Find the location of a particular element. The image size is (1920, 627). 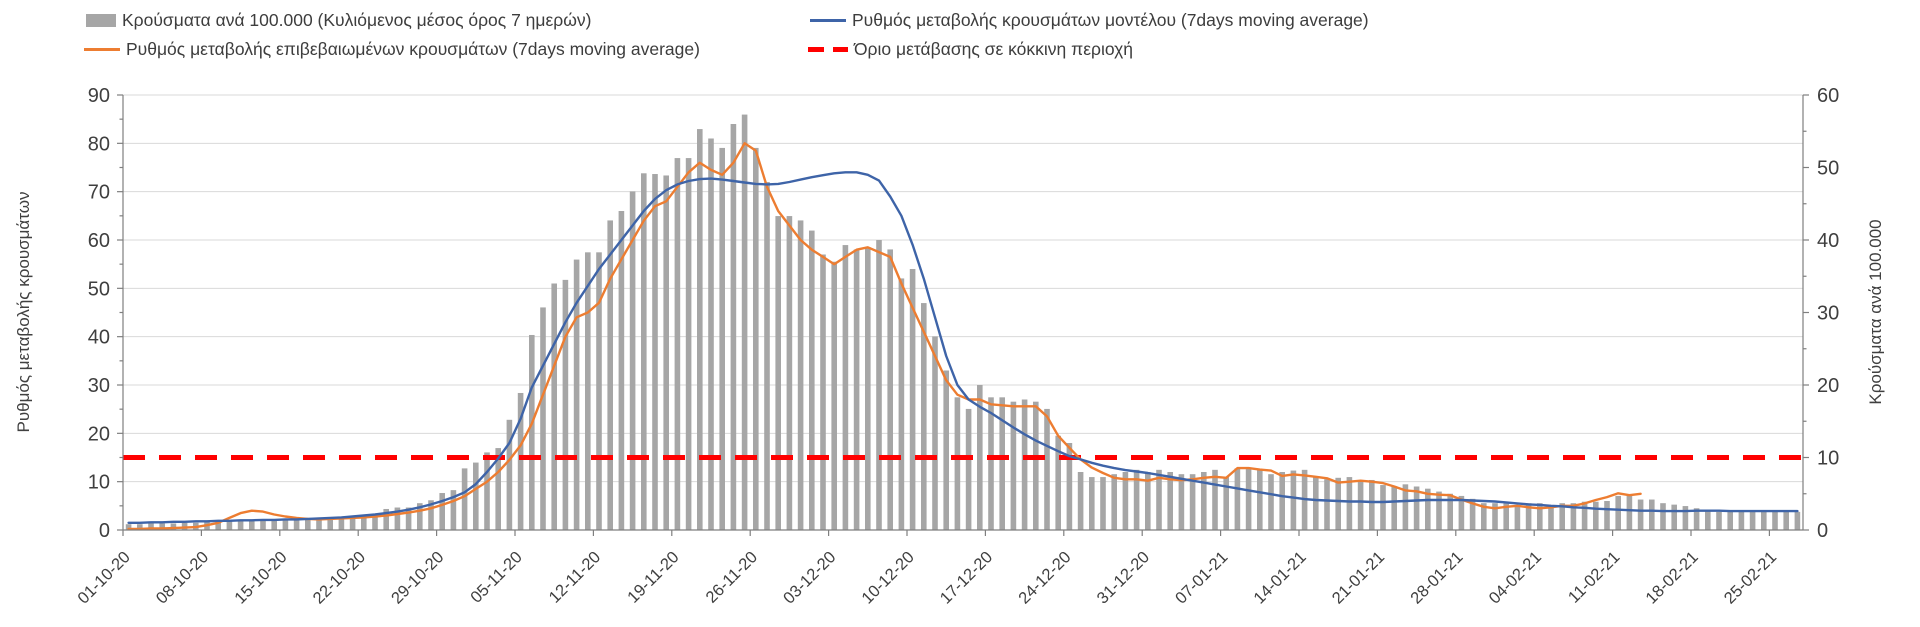

x-axis-tick-label: 29-10-20 is located at coordinates (417, 577).